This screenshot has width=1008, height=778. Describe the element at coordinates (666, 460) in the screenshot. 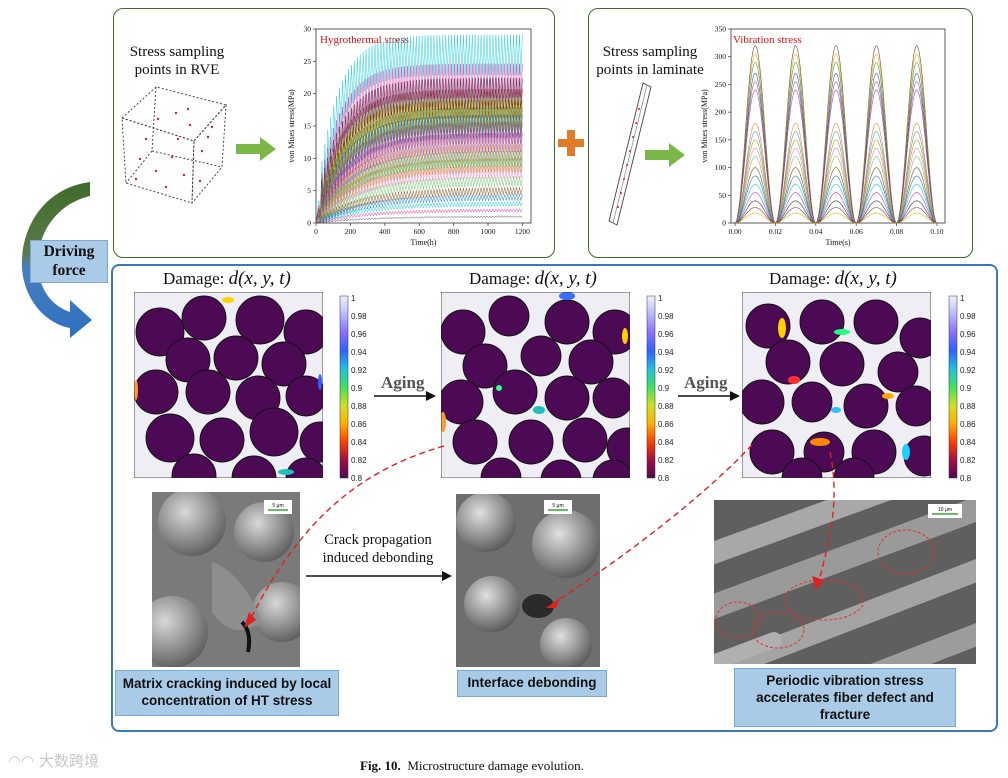

I see `colorbar-2-tick-9: 0.82` at that location.